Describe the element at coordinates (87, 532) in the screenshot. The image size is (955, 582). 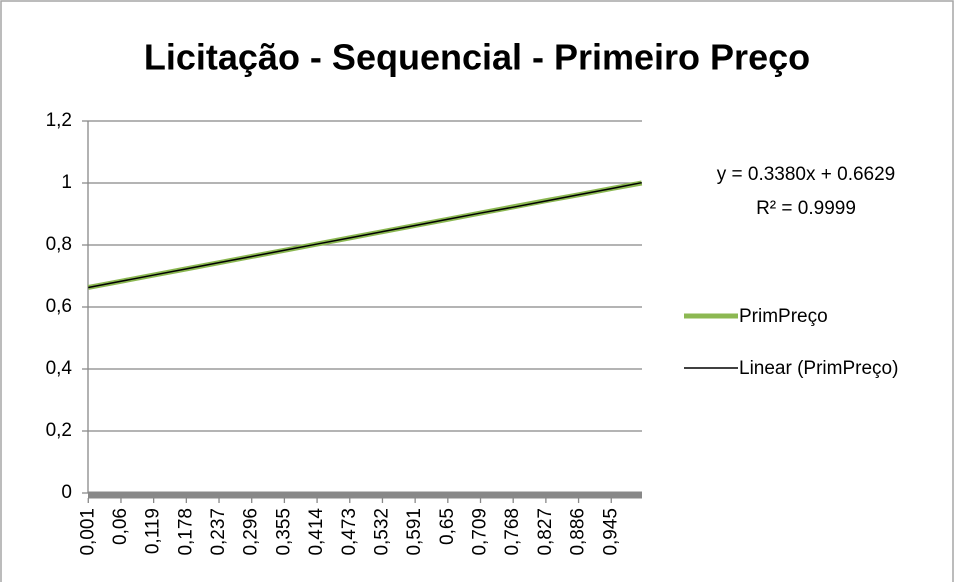
I see `x-tick-label: 0,001` at that location.